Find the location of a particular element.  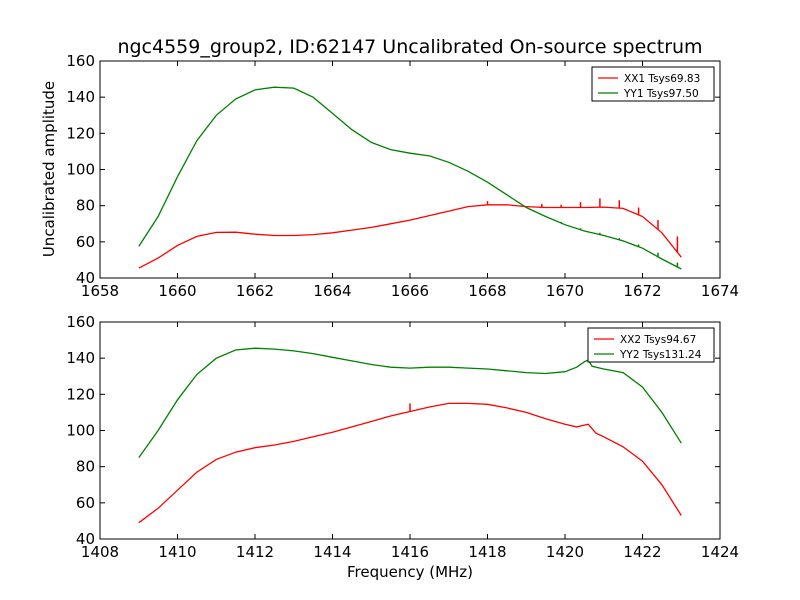

x-tick-label: 1666 is located at coordinates (410, 291).